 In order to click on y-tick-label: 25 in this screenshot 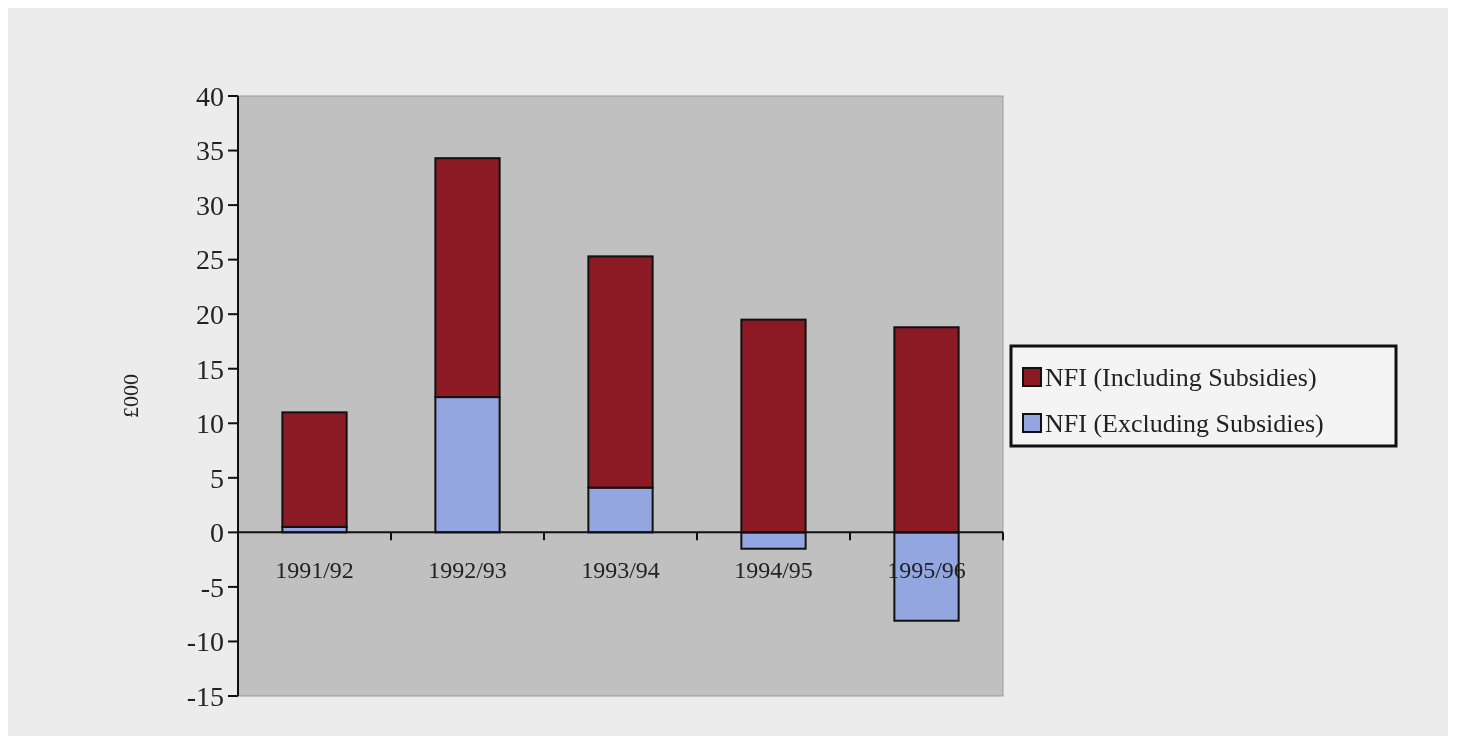, I will do `click(210, 260)`.